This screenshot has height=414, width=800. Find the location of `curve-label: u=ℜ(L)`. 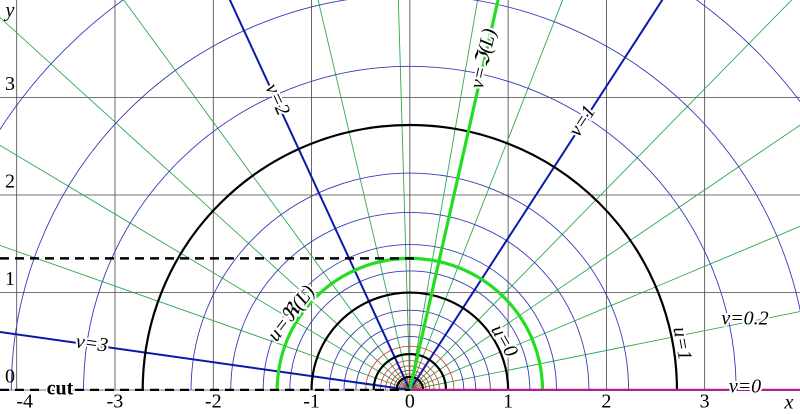

curve-label: u=ℜ(L) is located at coordinates (291, 313).